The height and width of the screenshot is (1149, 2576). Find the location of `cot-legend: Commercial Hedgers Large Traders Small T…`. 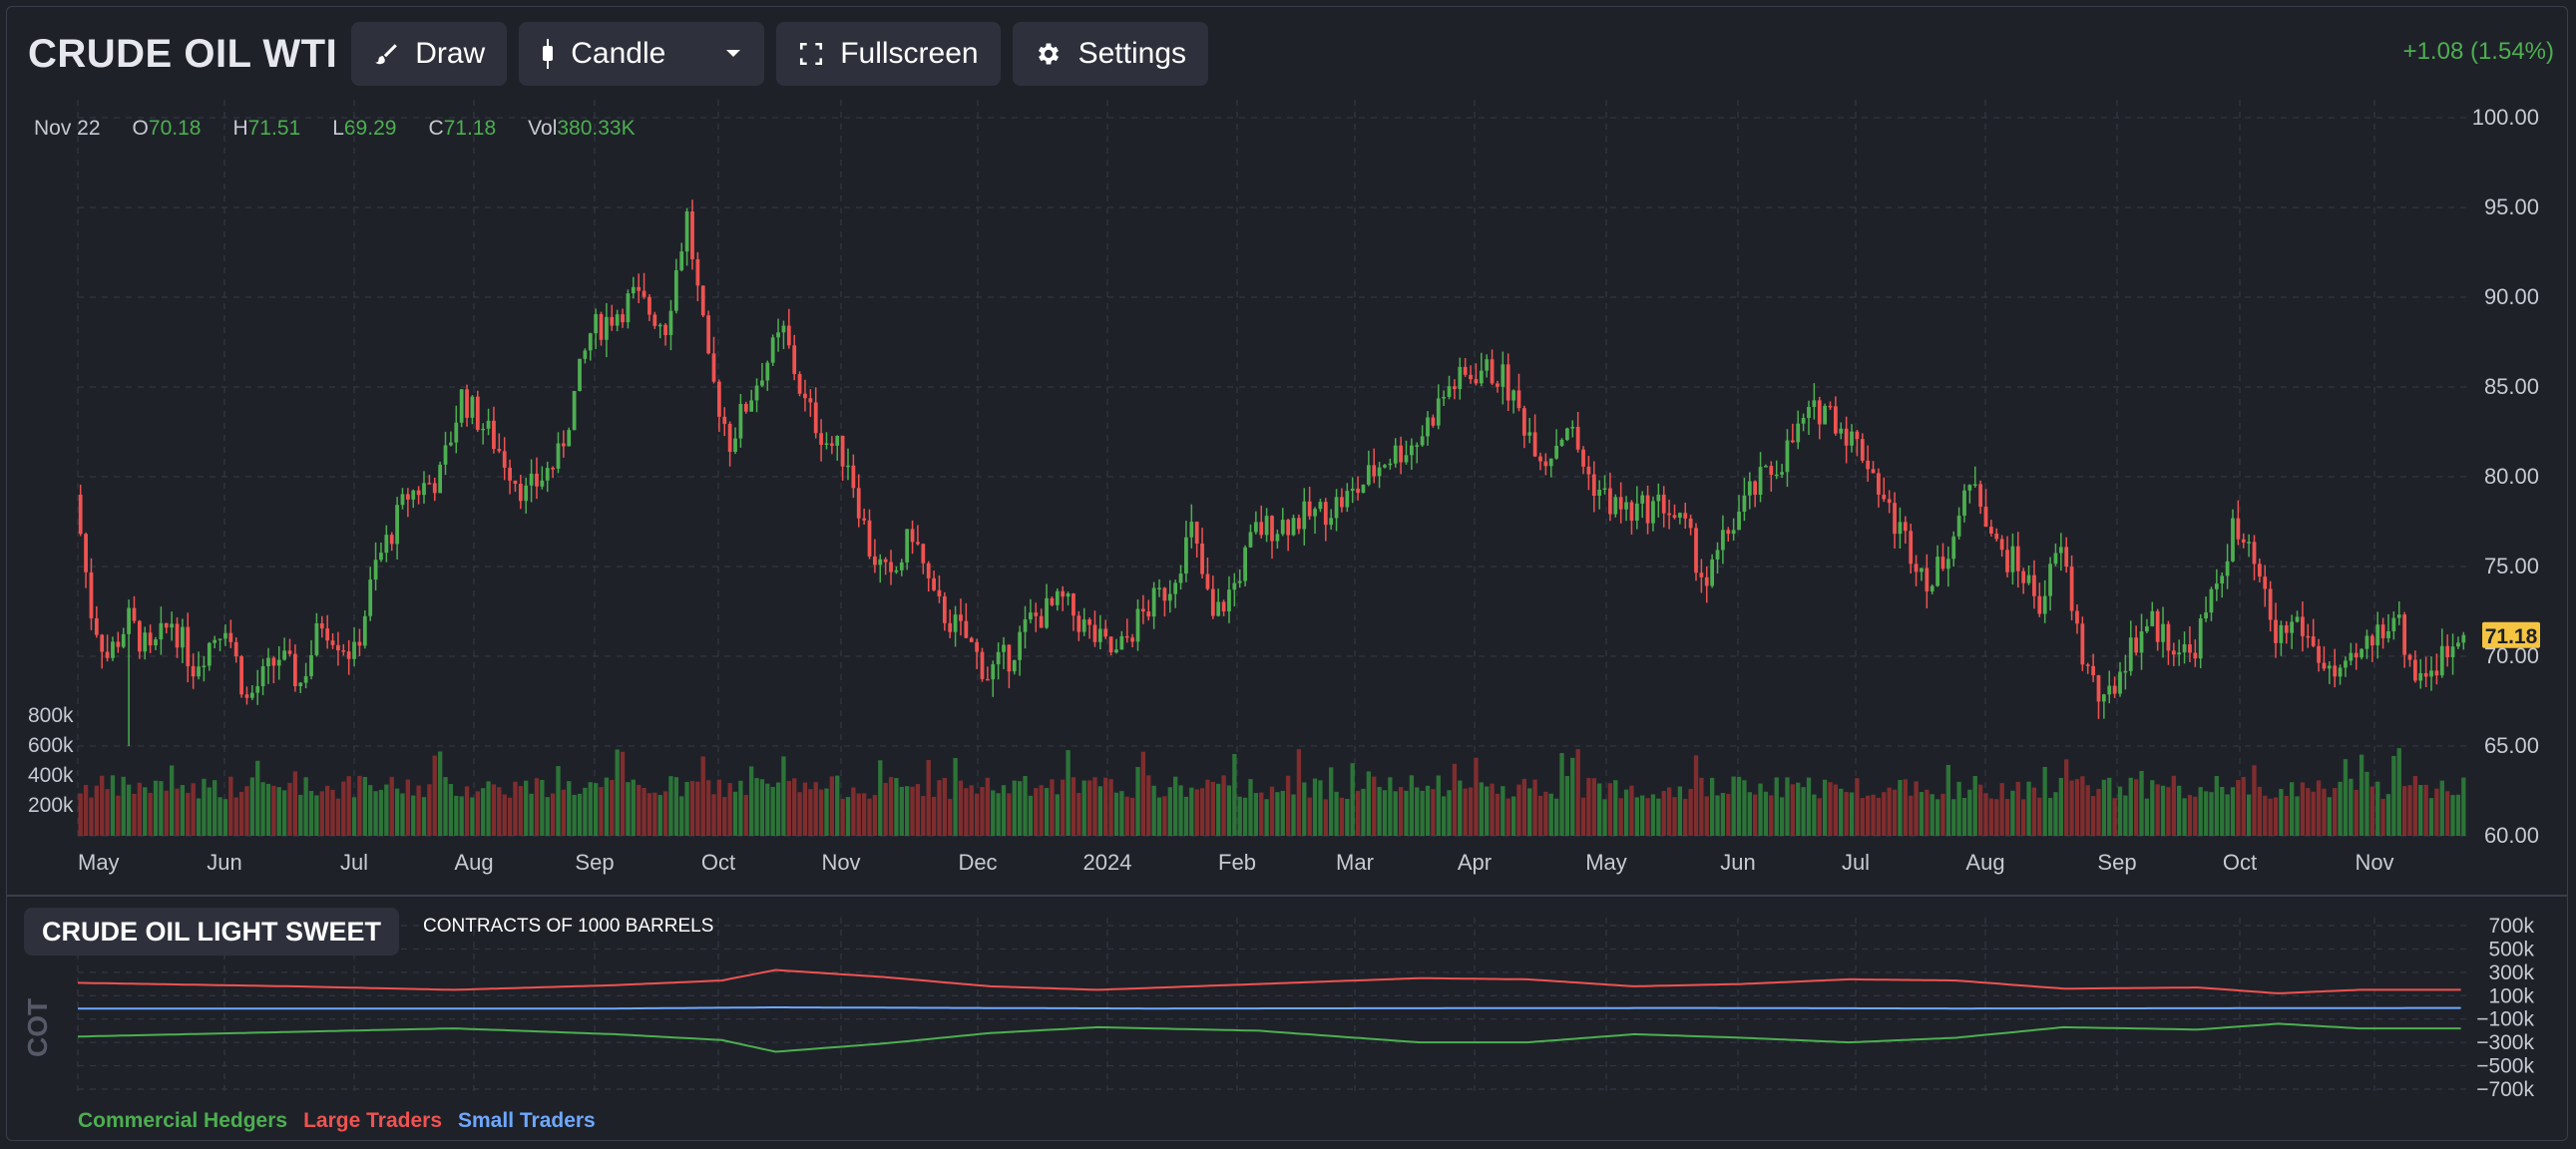

cot-legend: Commercial Hedgers Large Traders Small T… is located at coordinates (337, 1121).